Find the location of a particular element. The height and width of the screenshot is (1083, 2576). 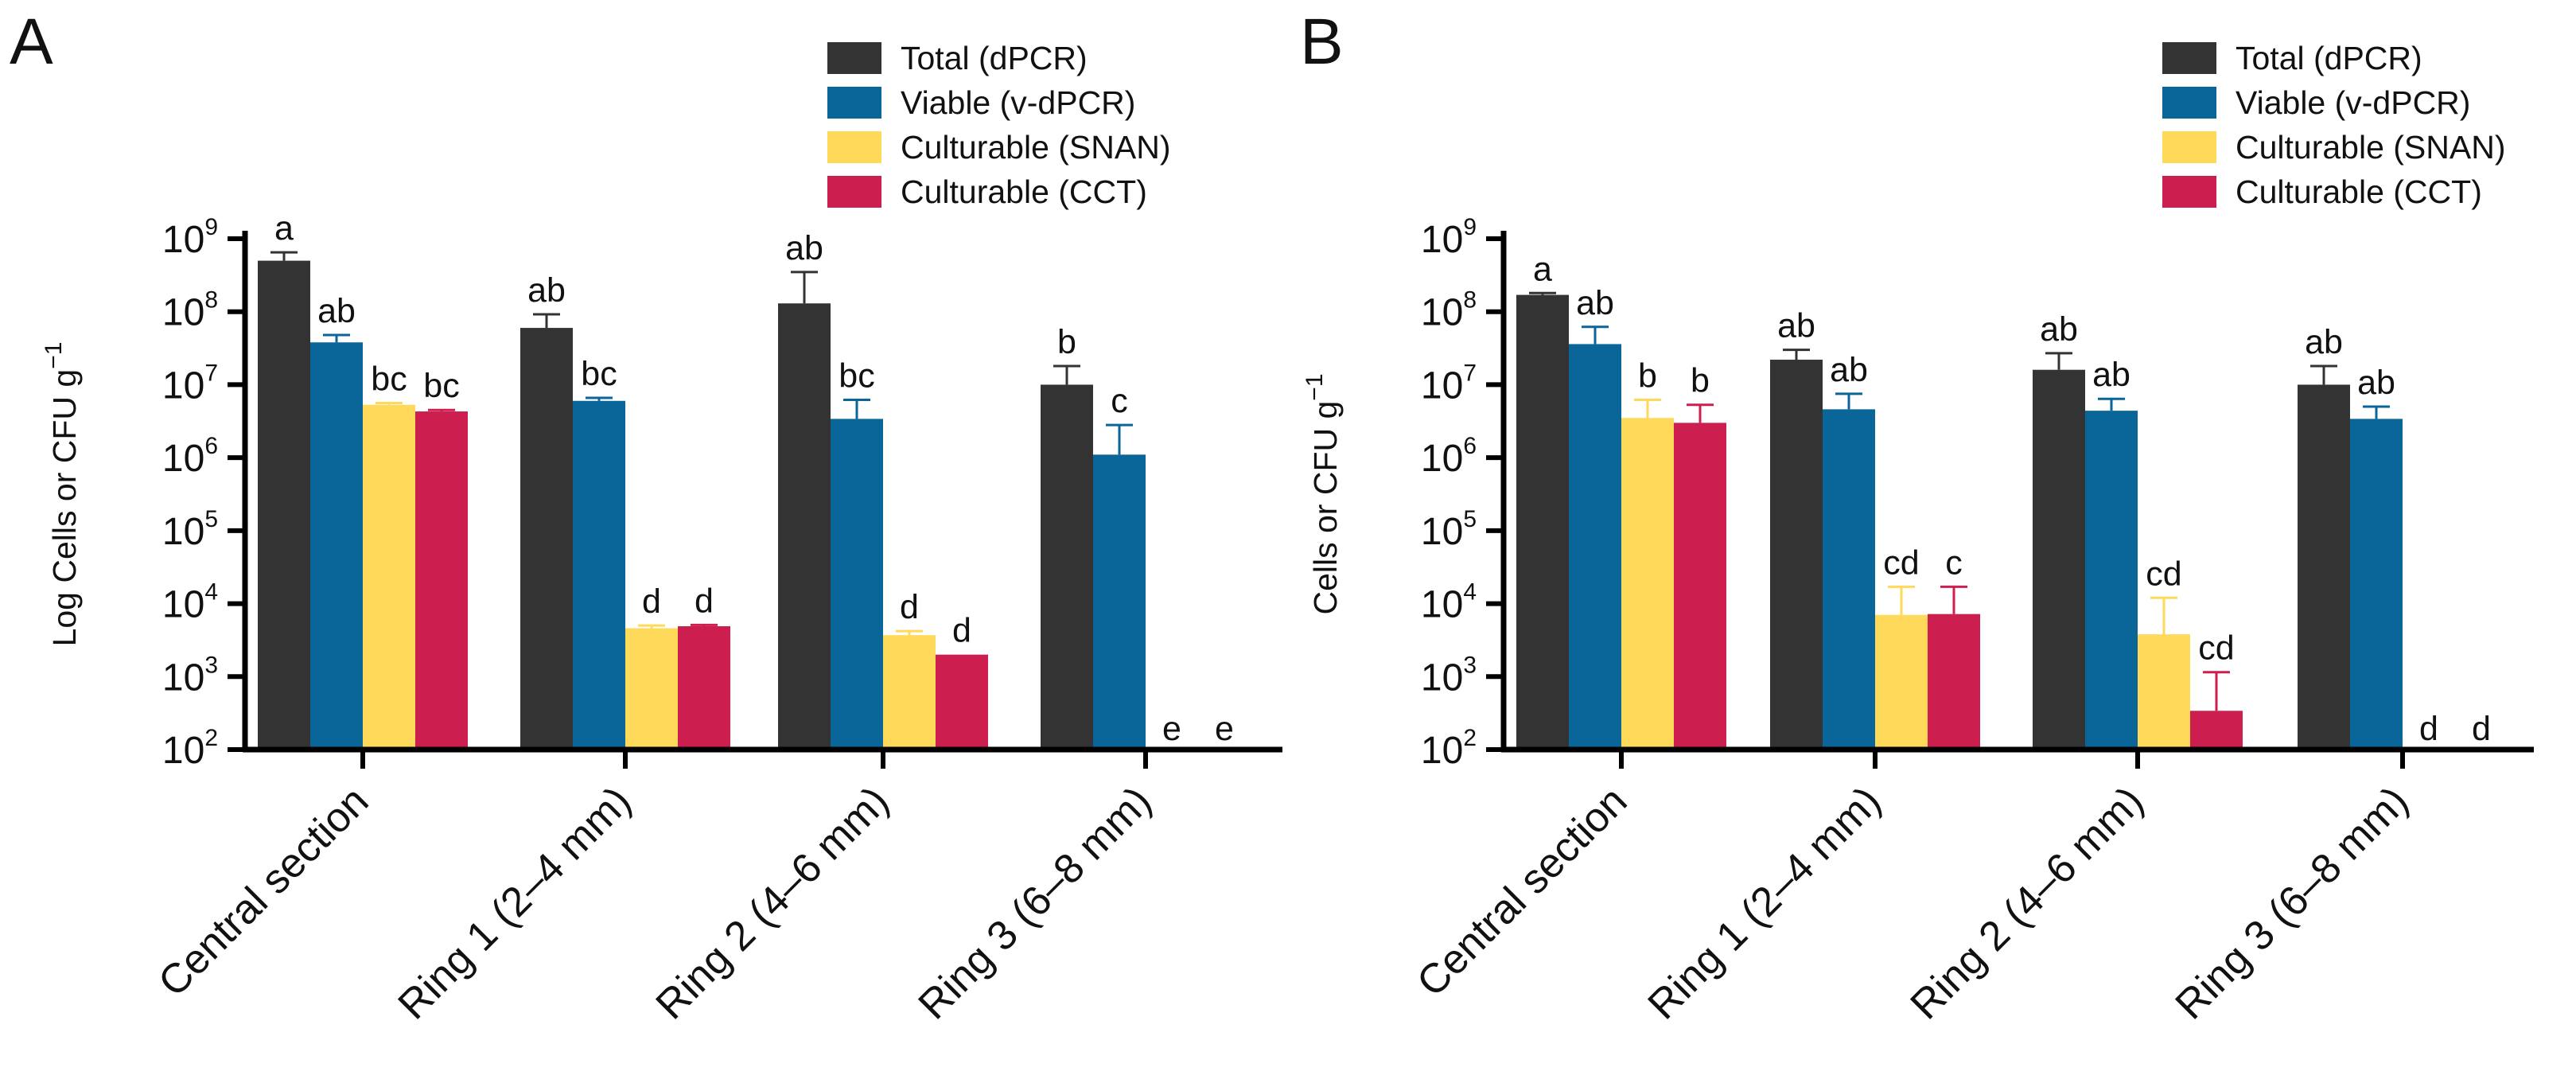

y-axis-title: Log Cells or CFU g−1 is located at coordinates (62, 495).